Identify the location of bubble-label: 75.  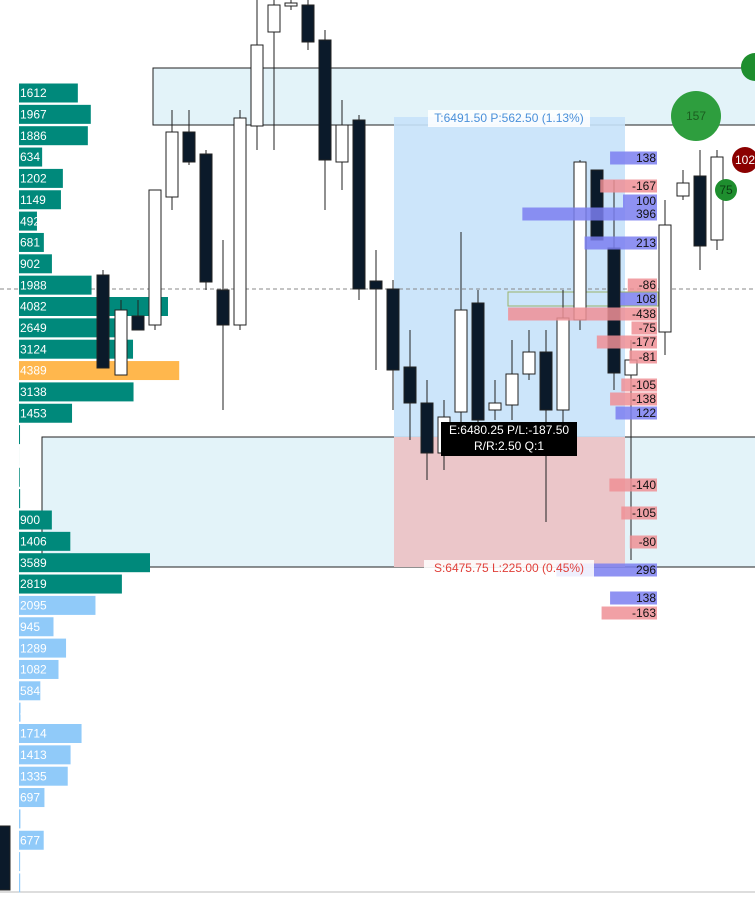
(726, 190).